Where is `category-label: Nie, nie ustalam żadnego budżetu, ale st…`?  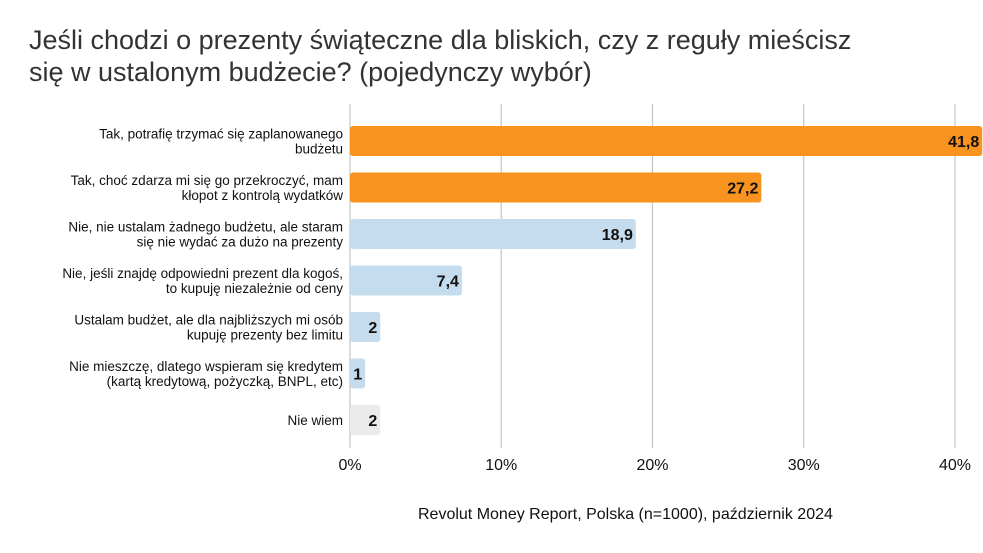 category-label: Nie, nie ustalam żadnego budżetu, ale st… is located at coordinates (205, 235).